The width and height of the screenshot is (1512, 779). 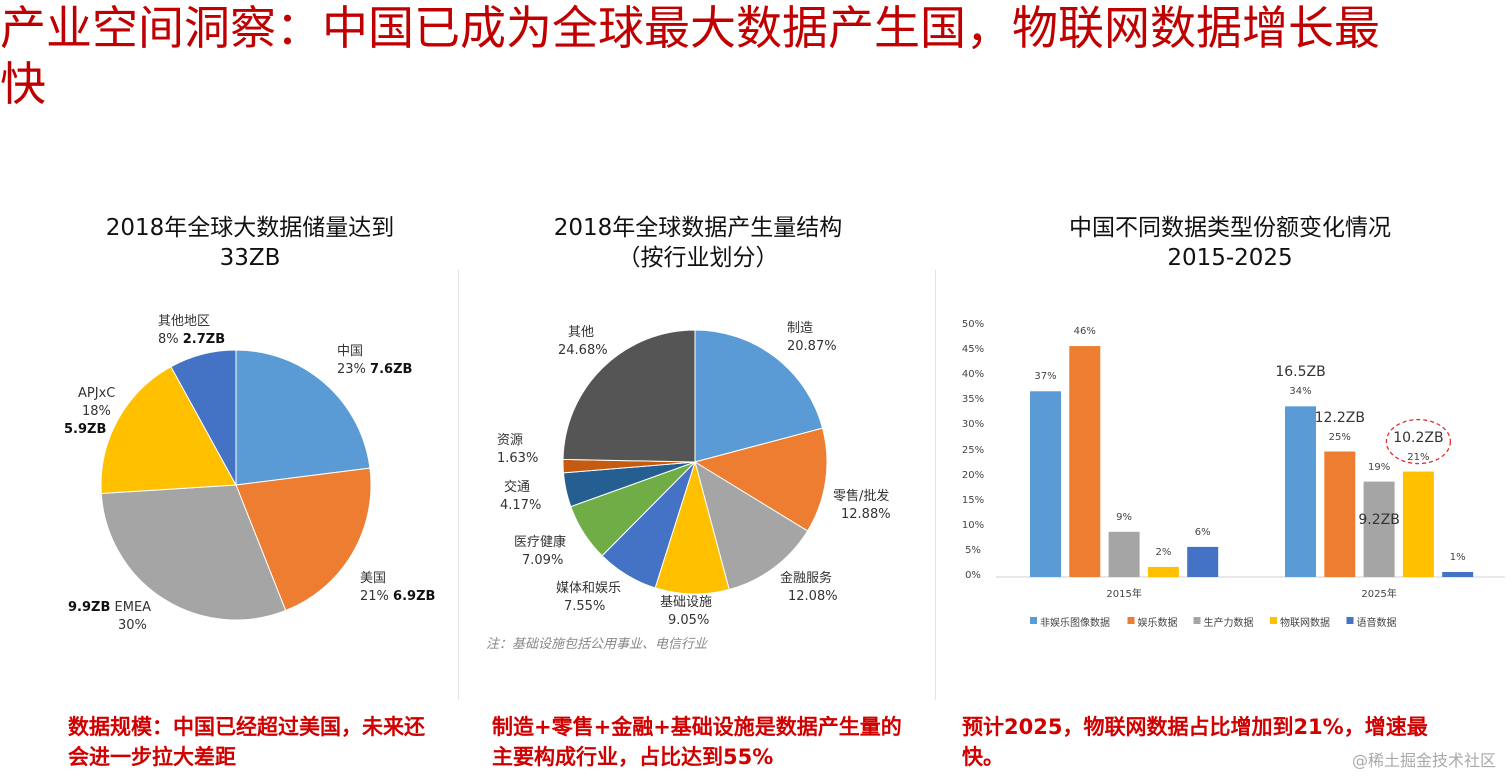 I want to click on bar-非娱乐图像数据-2015年, so click(x=1045, y=484).